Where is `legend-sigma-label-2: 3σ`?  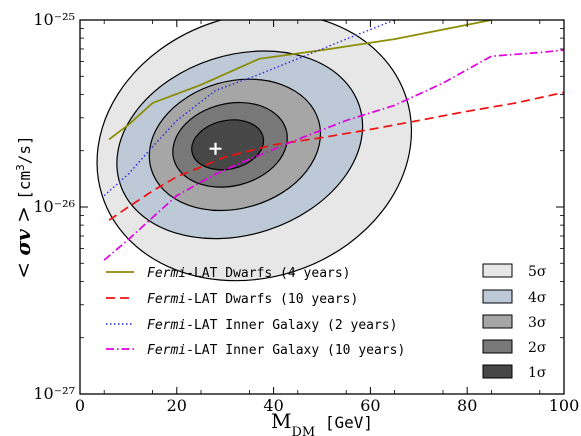 legend-sigma-label-2: 3σ is located at coordinates (537, 323).